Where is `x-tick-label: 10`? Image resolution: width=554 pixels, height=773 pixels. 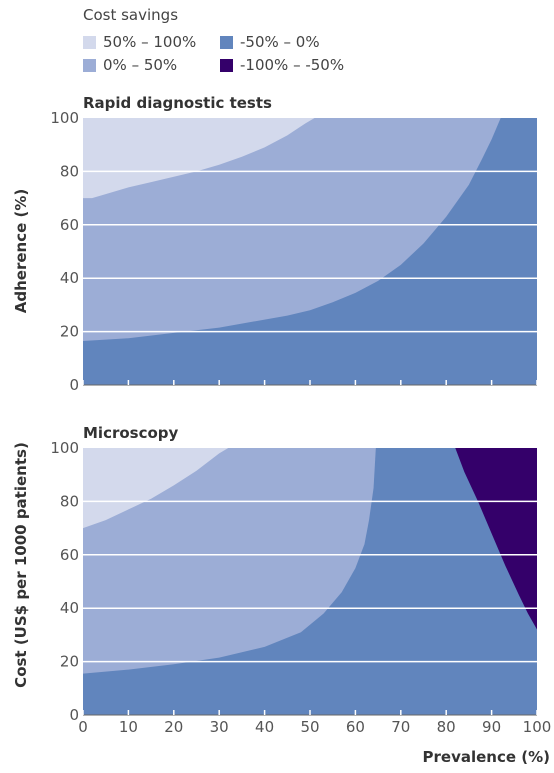 x-tick-label: 10 is located at coordinates (128, 727).